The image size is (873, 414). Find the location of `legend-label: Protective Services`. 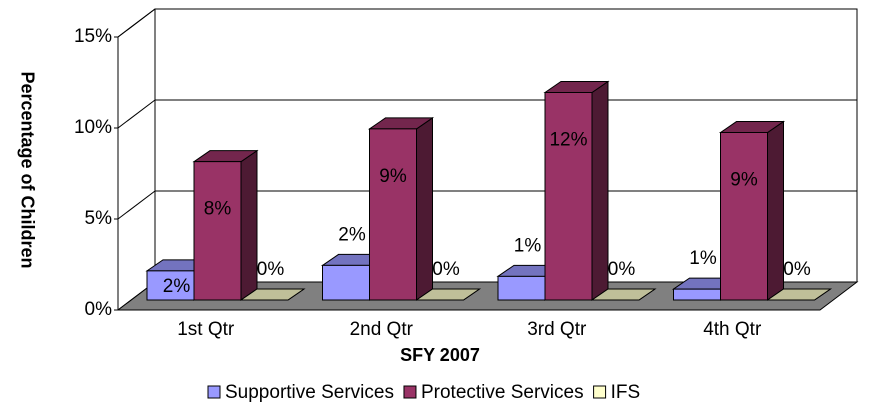

legend-label: Protective Services is located at coordinates (502, 392).